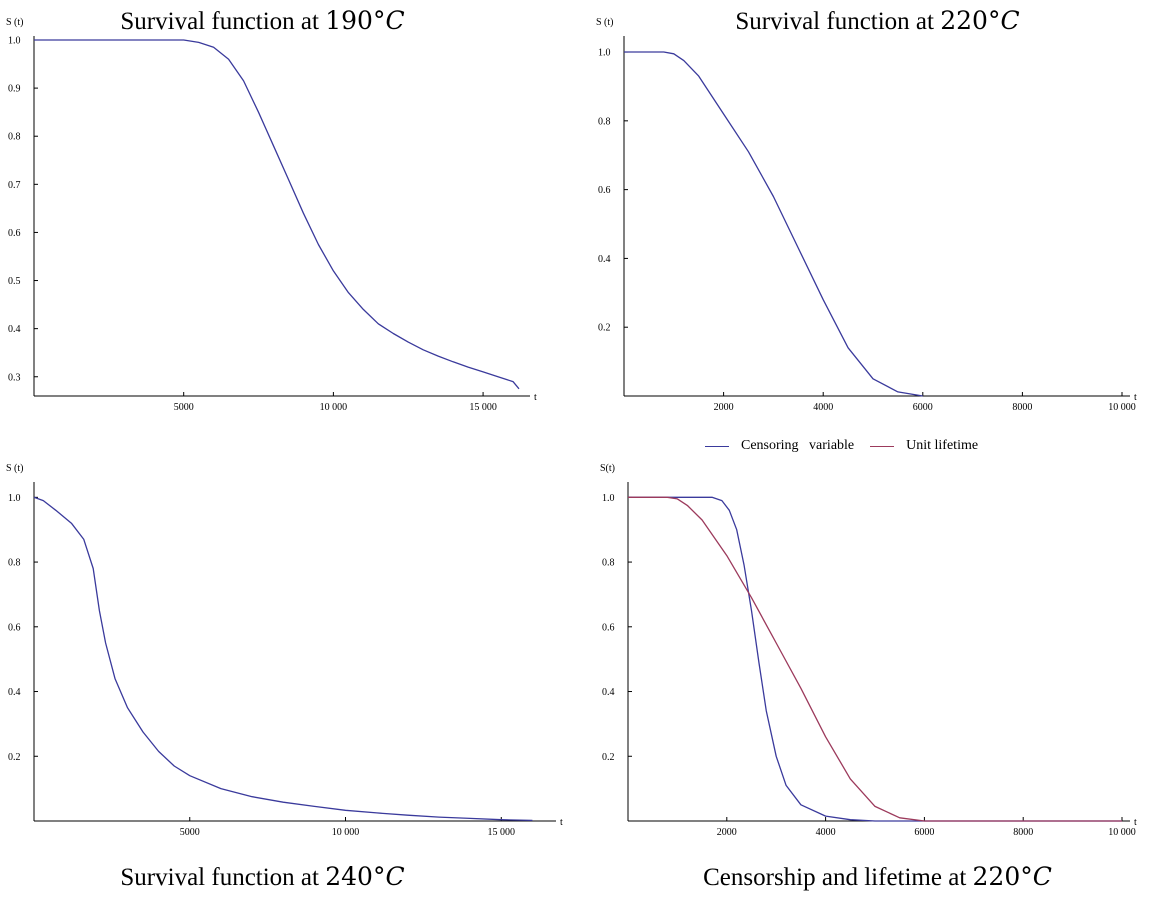 The width and height of the screenshot is (1153, 907). Describe the element at coordinates (14, 377) in the screenshot. I see `y-tick-label: 0.3` at that location.